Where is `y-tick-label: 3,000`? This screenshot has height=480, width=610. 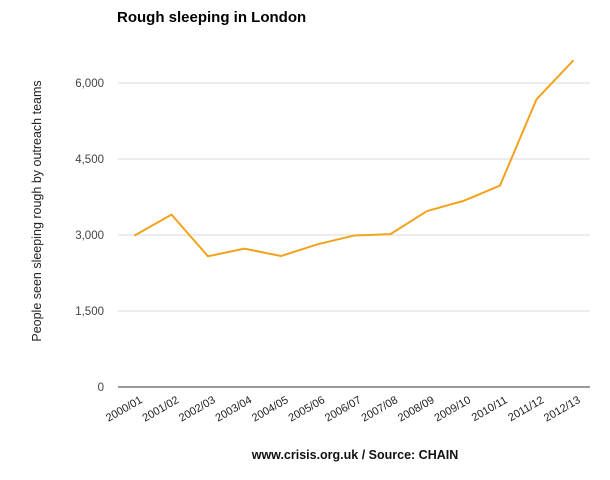
y-tick-label: 3,000 is located at coordinates (89, 236).